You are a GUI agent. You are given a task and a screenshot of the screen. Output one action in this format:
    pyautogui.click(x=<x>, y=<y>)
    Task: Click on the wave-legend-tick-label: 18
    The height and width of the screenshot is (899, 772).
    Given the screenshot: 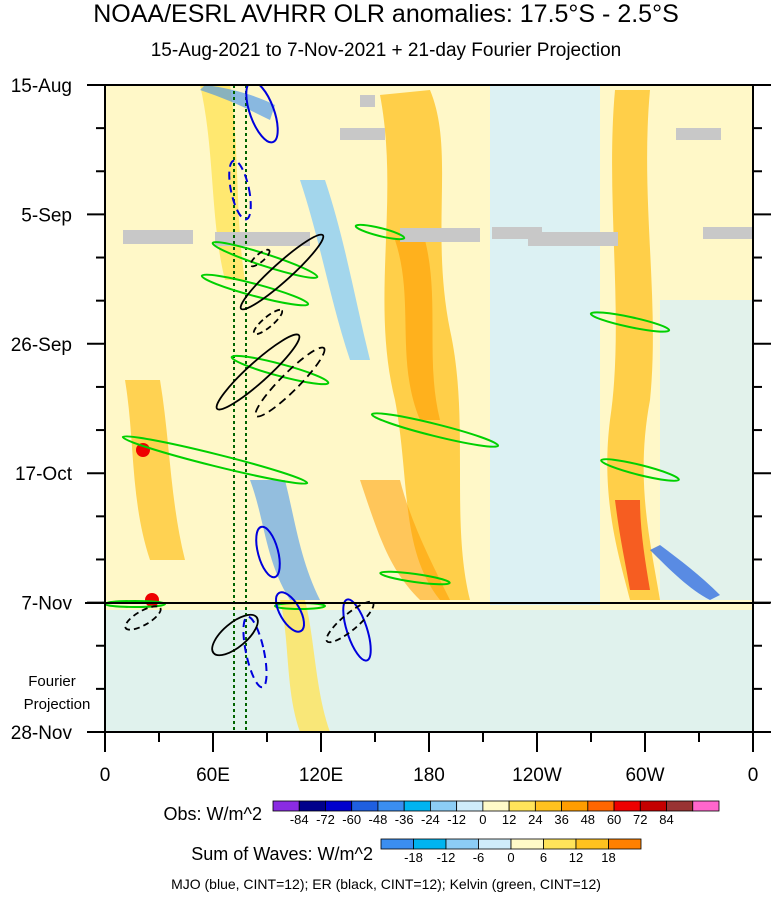 What is the action you would take?
    pyautogui.click(x=608, y=857)
    